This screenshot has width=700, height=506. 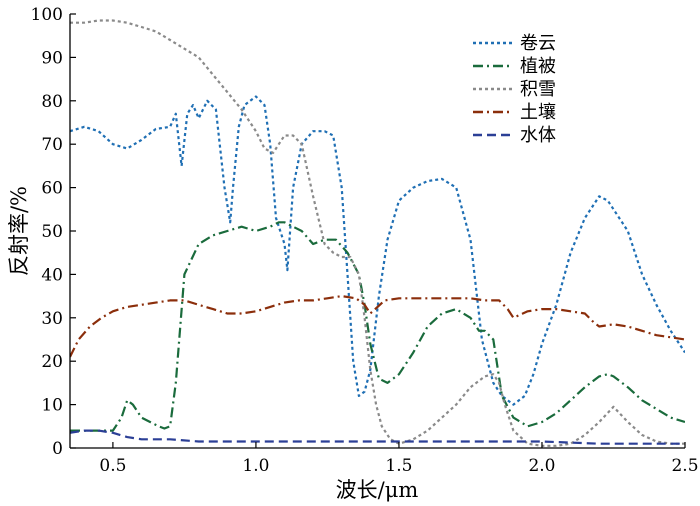 What do you see at coordinates (52, 232) in the screenshot?
I see `y-tick-label: 50` at bounding box center [52, 232].